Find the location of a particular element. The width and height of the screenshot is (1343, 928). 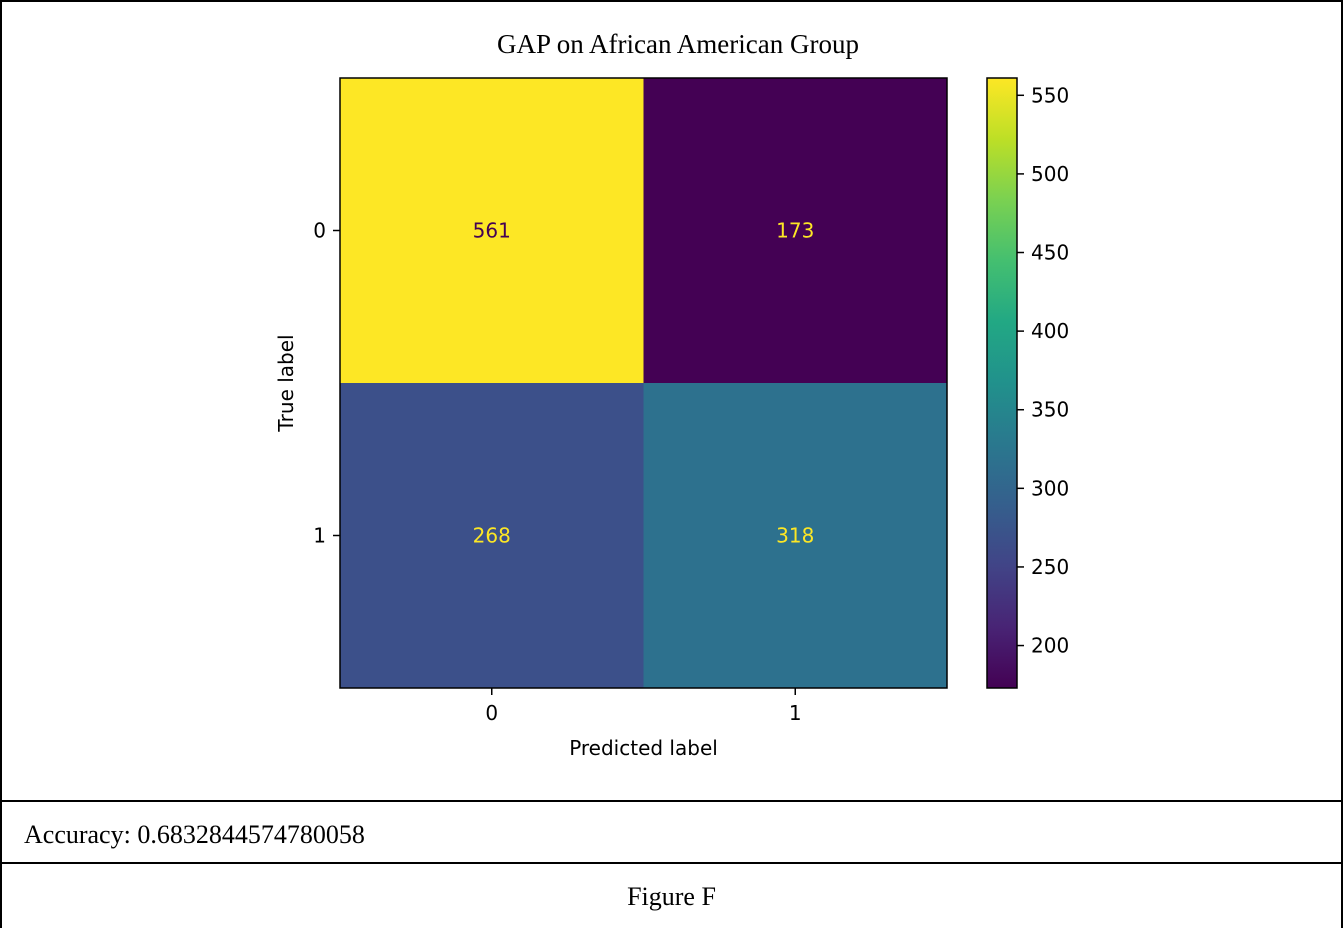

x-tick-label: 1 is located at coordinates (795, 713).